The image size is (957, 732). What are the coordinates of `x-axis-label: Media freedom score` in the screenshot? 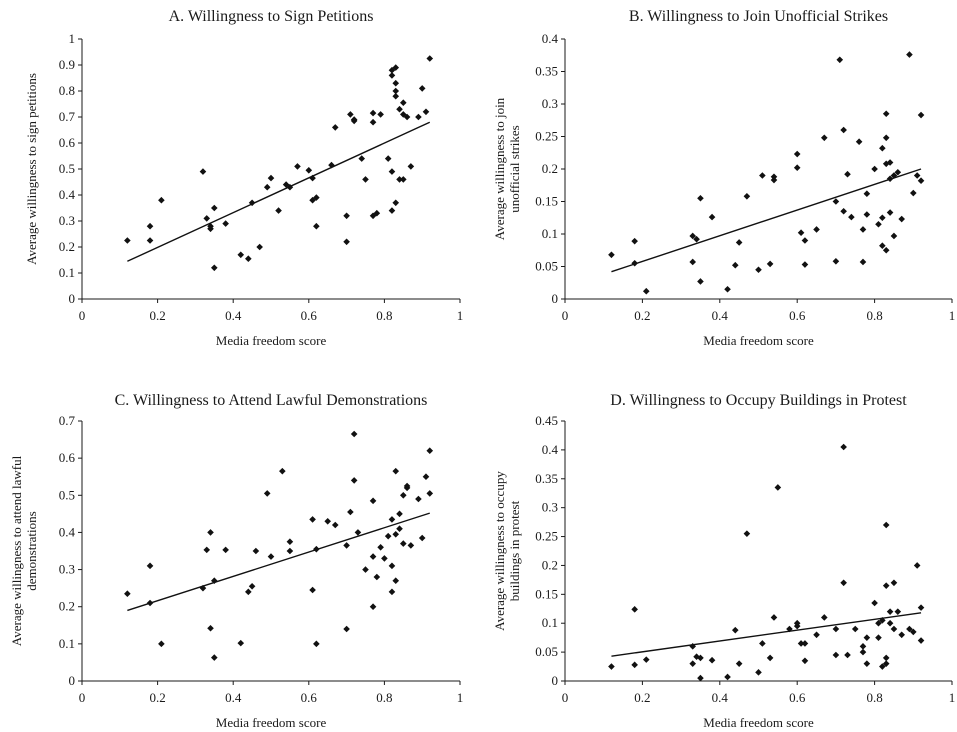 It's located at (758, 340).